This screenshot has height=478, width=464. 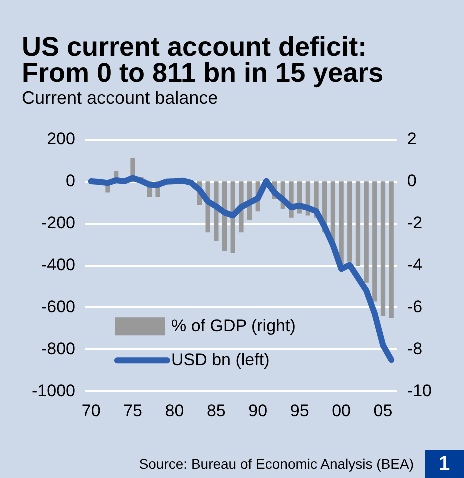 I want to click on y2-tick-label: 0, so click(x=412, y=181).